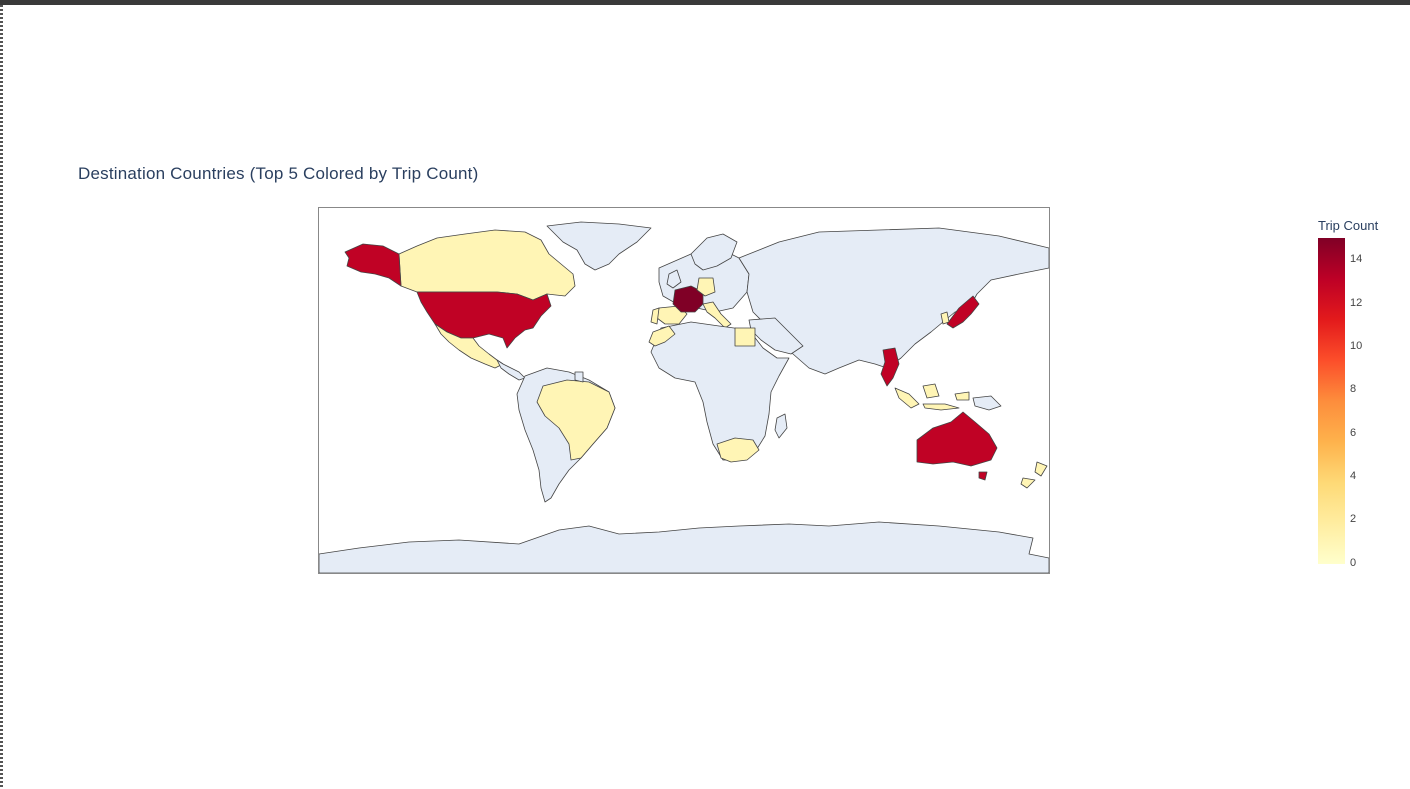  Describe the element at coordinates (684, 547) in the screenshot. I see `region-antarctica` at that location.